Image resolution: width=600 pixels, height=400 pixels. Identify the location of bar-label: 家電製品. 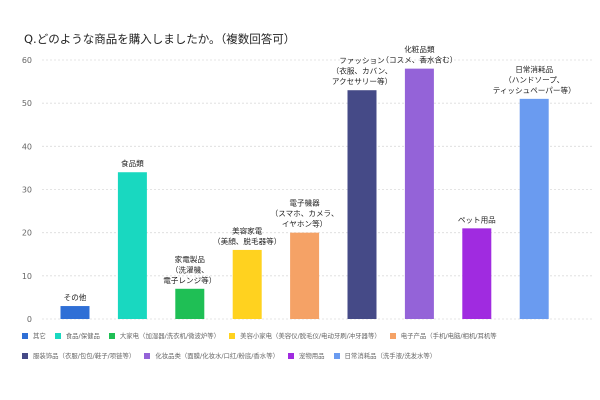
(190, 259).